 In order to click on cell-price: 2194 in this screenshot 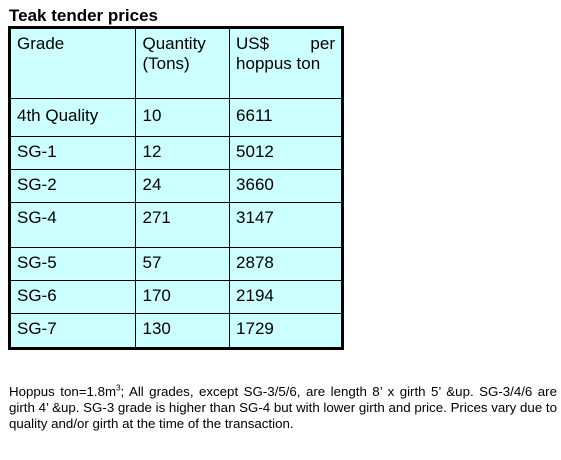, I will do `click(286, 297)`.